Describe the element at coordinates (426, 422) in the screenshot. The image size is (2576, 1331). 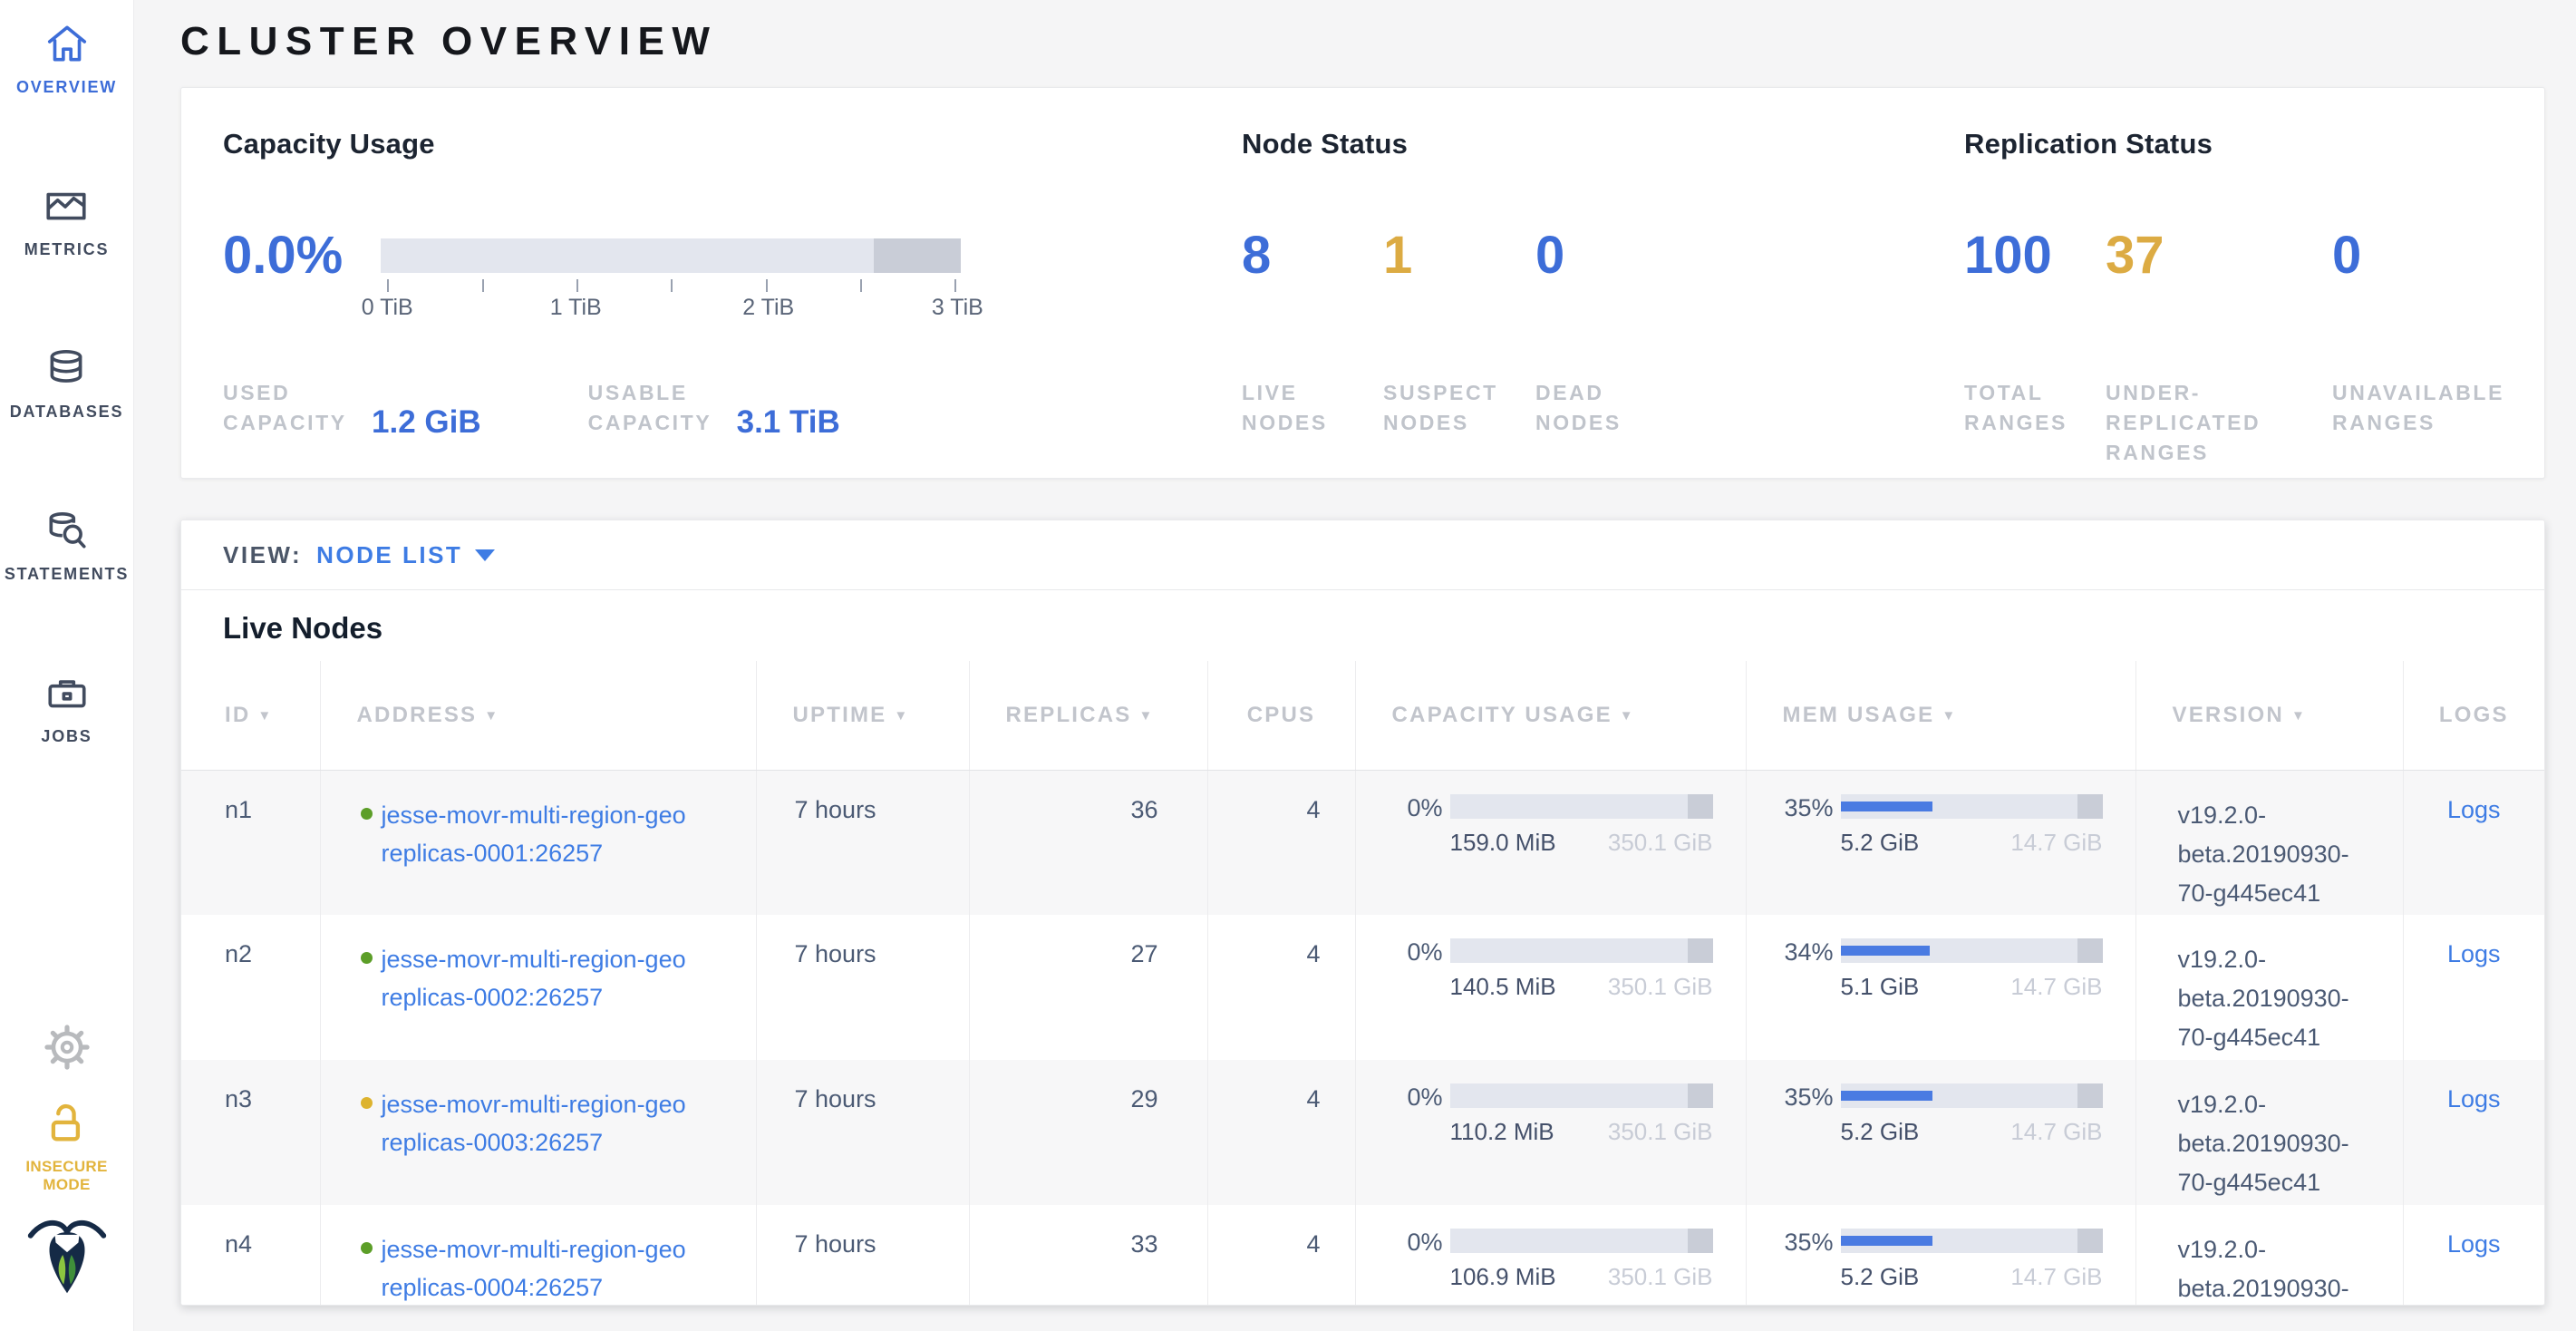
I see `used-capacity-value: 1.2 GiB` at that location.